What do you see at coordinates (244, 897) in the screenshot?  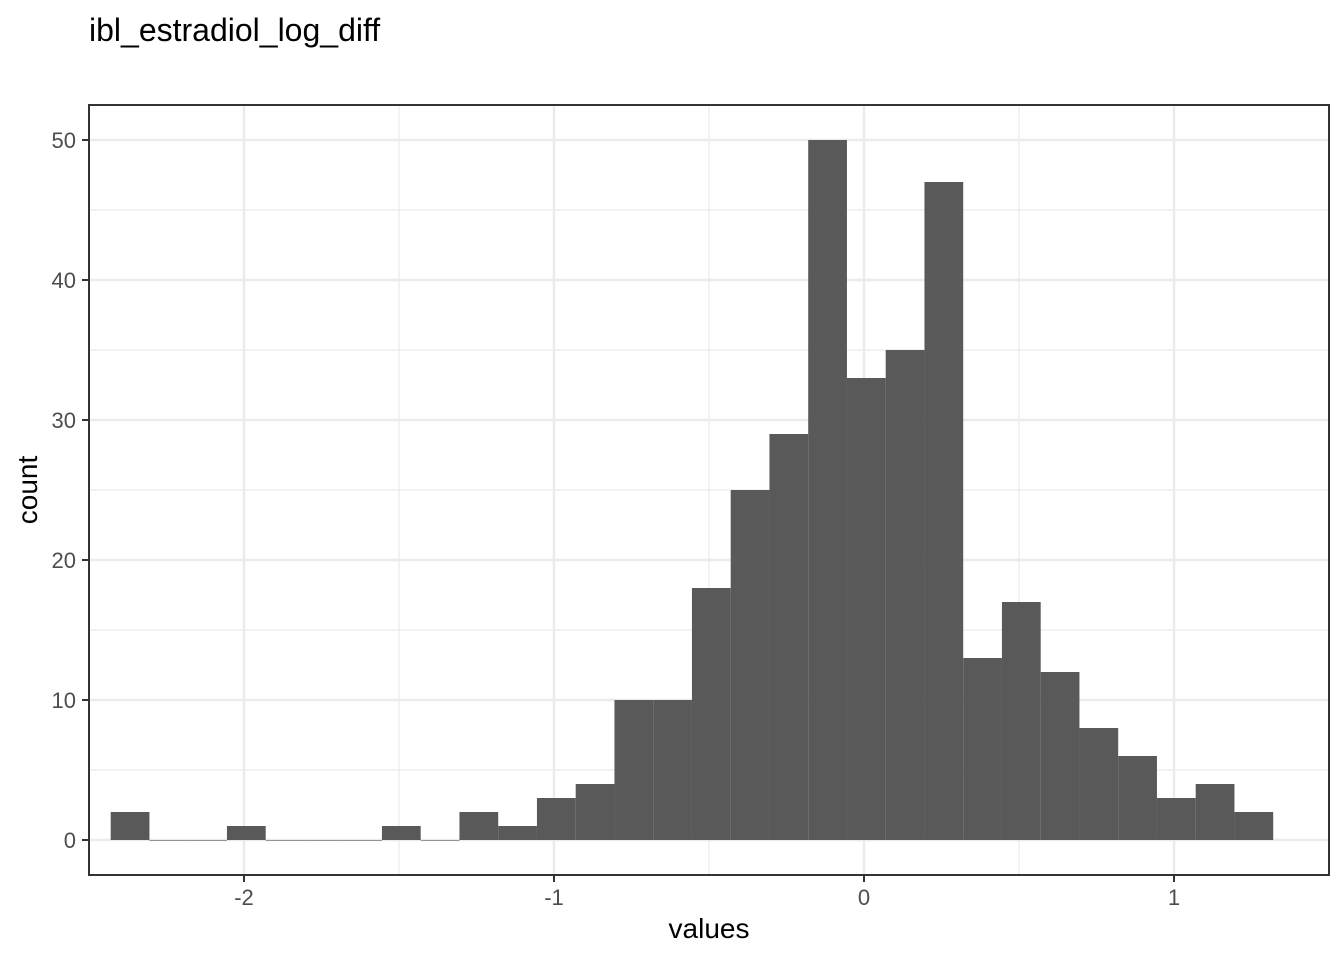 I see `x-tick-label: -2` at bounding box center [244, 897].